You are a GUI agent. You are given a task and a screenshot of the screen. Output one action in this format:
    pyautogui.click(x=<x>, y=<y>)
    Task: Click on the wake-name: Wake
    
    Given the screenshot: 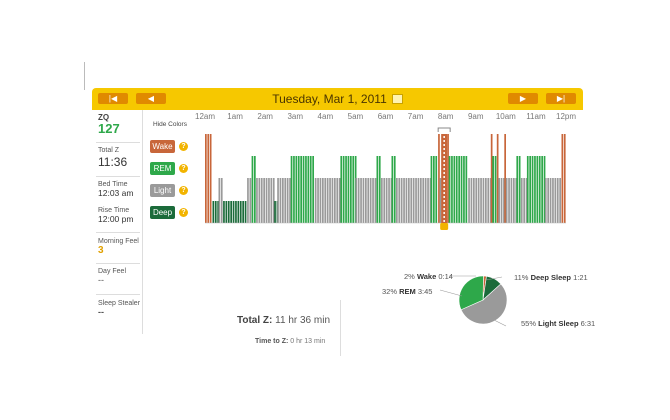 What is the action you would take?
    pyautogui.click(x=426, y=276)
    